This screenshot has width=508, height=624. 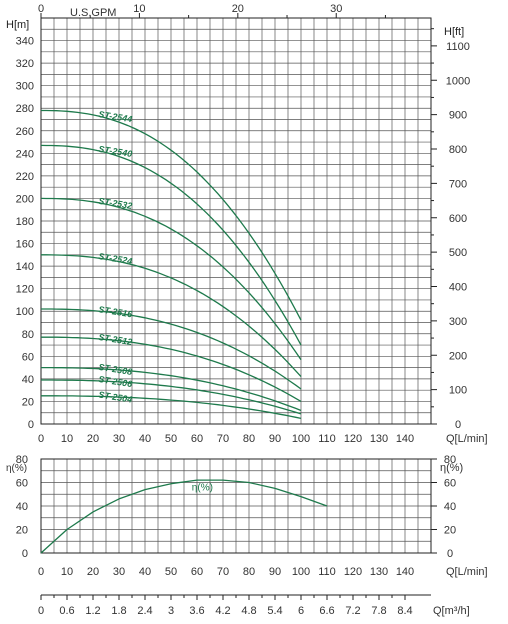 I want to click on ft-tick-label: 800, so click(x=458, y=150).